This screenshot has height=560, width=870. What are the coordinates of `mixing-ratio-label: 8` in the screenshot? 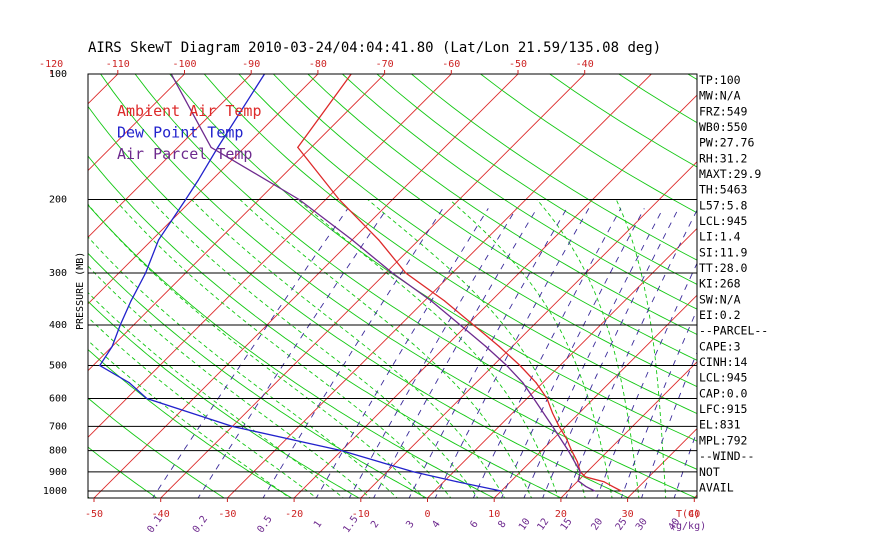 It's located at (502, 524).